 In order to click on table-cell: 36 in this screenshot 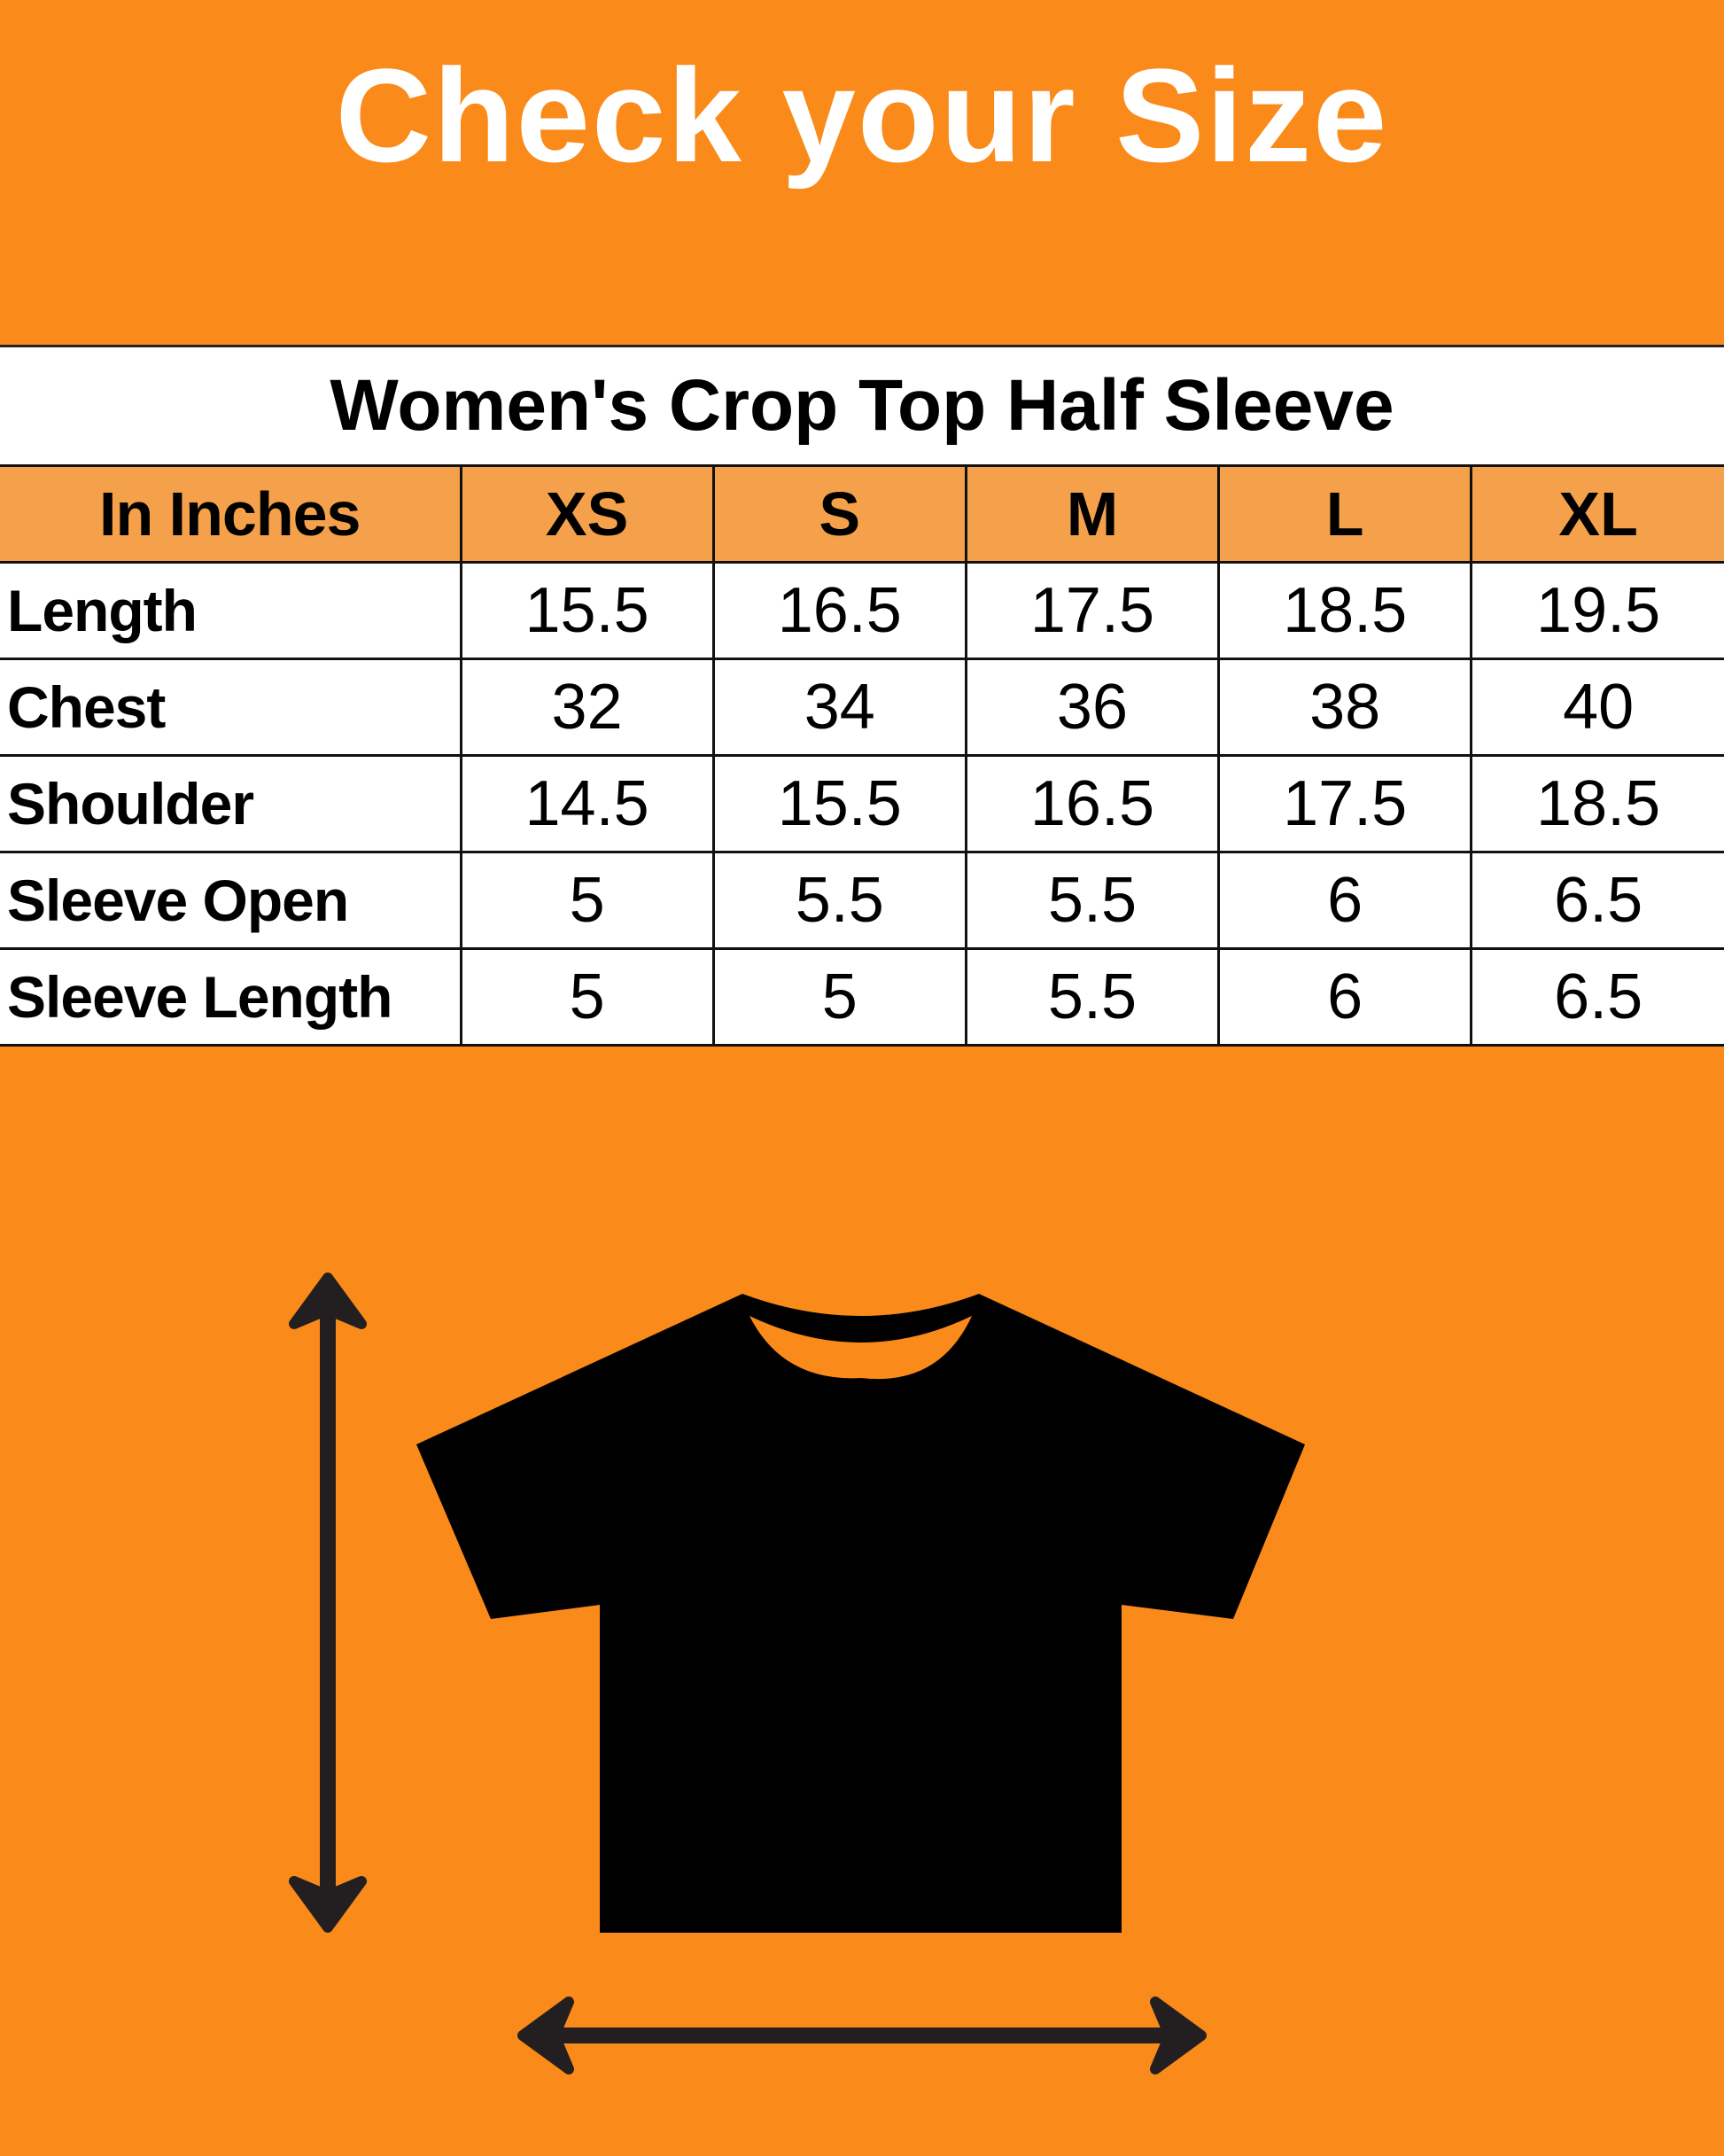, I will do `click(1092, 707)`.